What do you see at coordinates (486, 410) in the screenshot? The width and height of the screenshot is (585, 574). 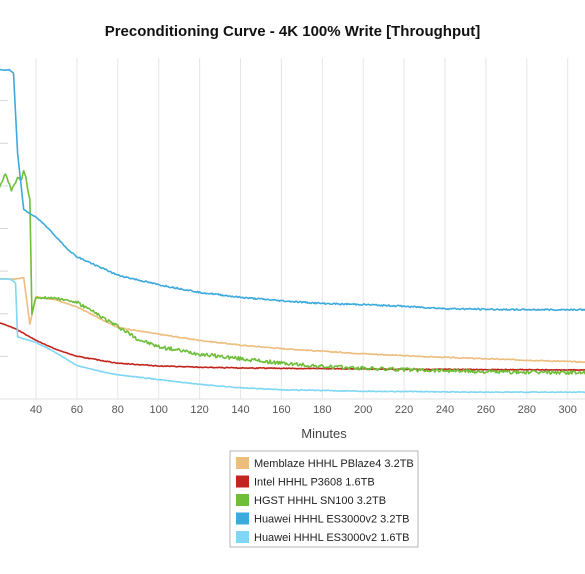 I see `x-tick-label-11: 260` at bounding box center [486, 410].